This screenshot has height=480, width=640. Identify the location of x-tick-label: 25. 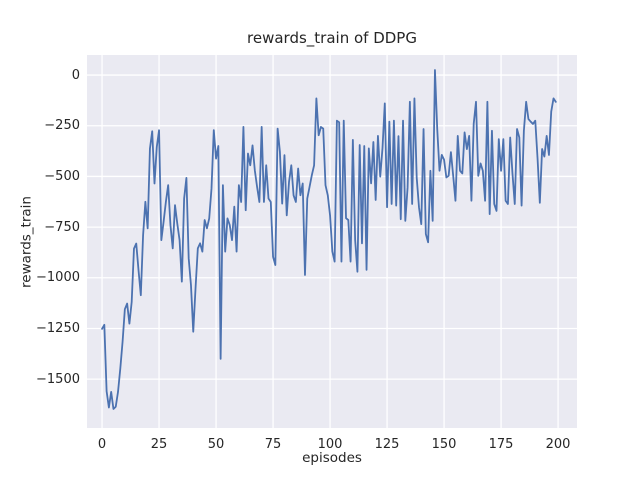
(159, 444).